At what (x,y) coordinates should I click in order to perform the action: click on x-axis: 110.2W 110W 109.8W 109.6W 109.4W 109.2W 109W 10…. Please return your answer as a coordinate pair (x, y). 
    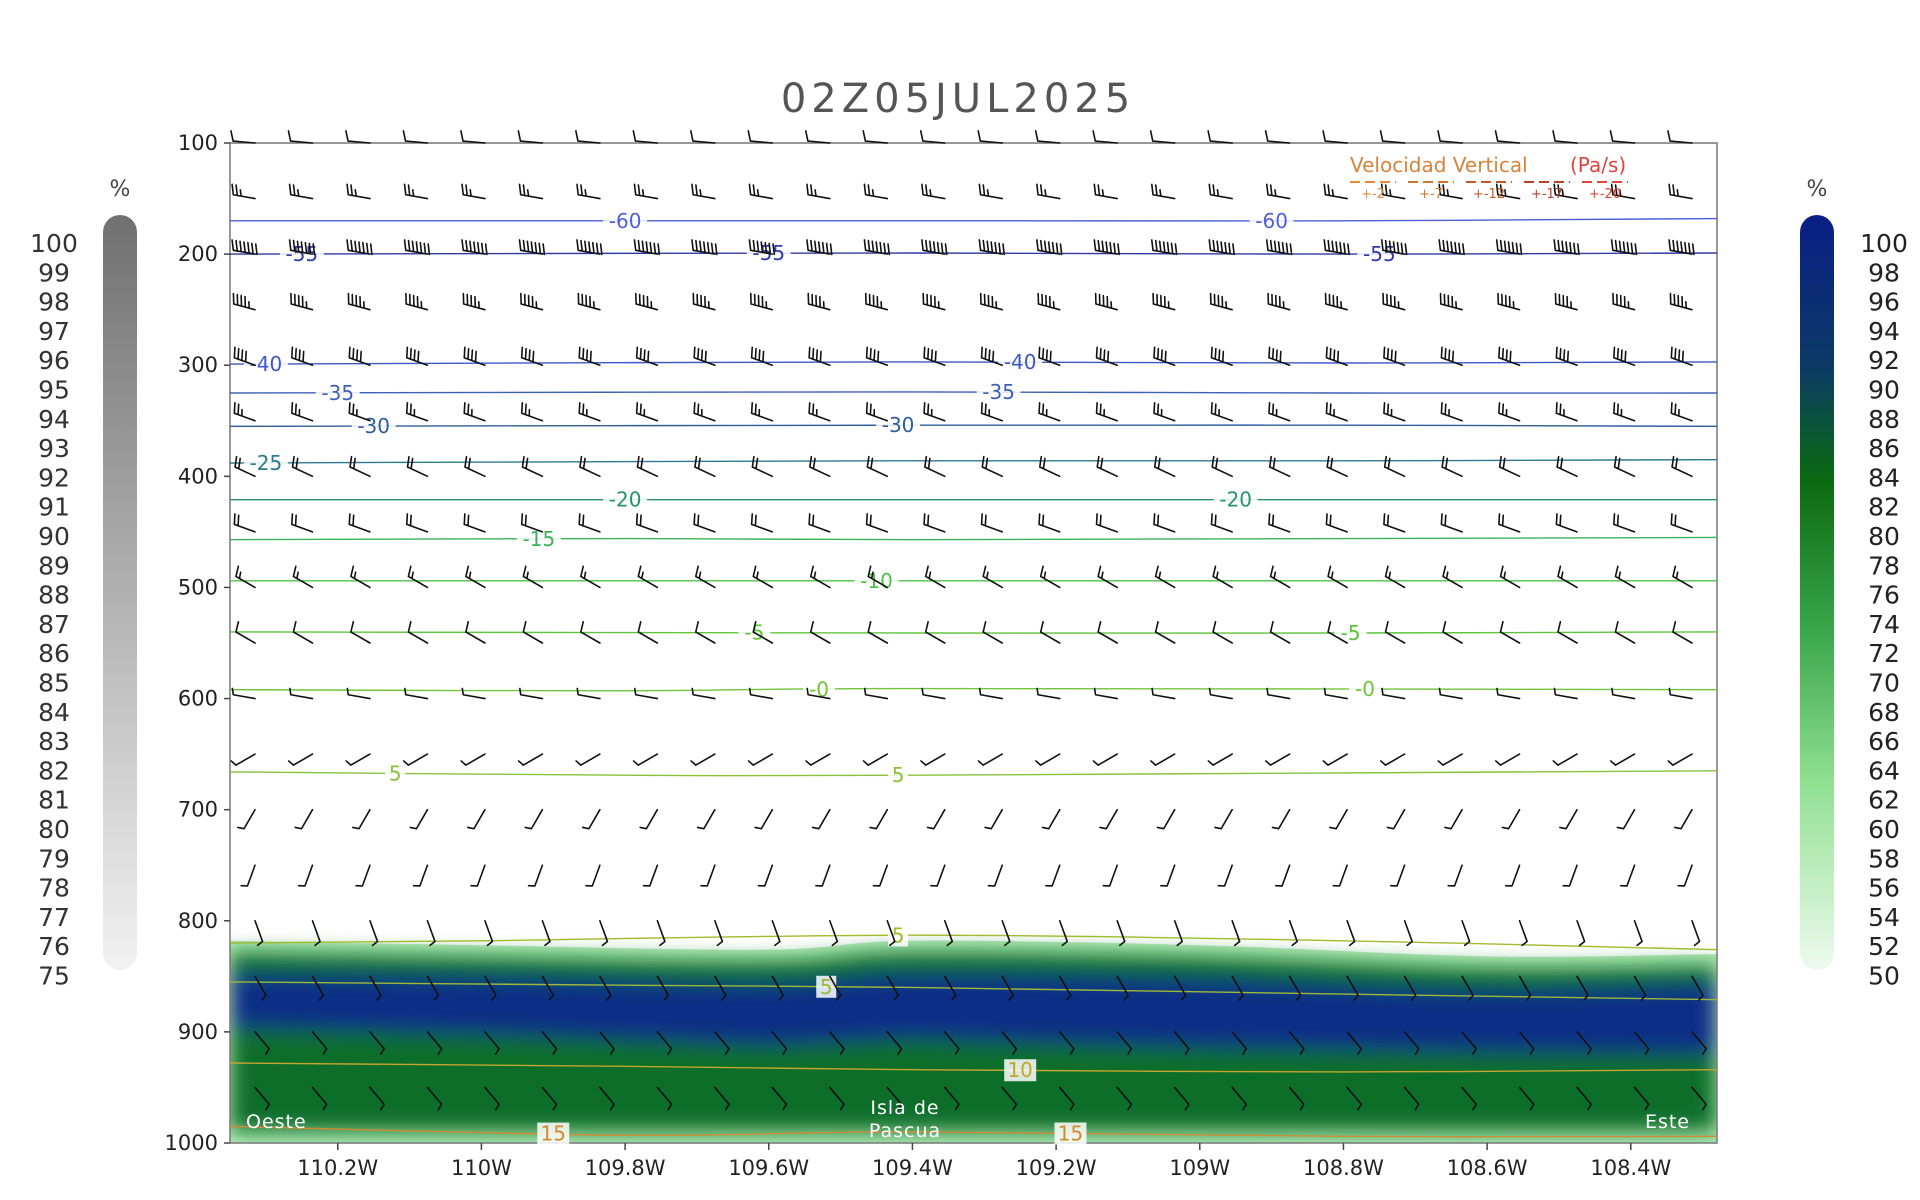
    Looking at the image, I should click on (984, 1161).